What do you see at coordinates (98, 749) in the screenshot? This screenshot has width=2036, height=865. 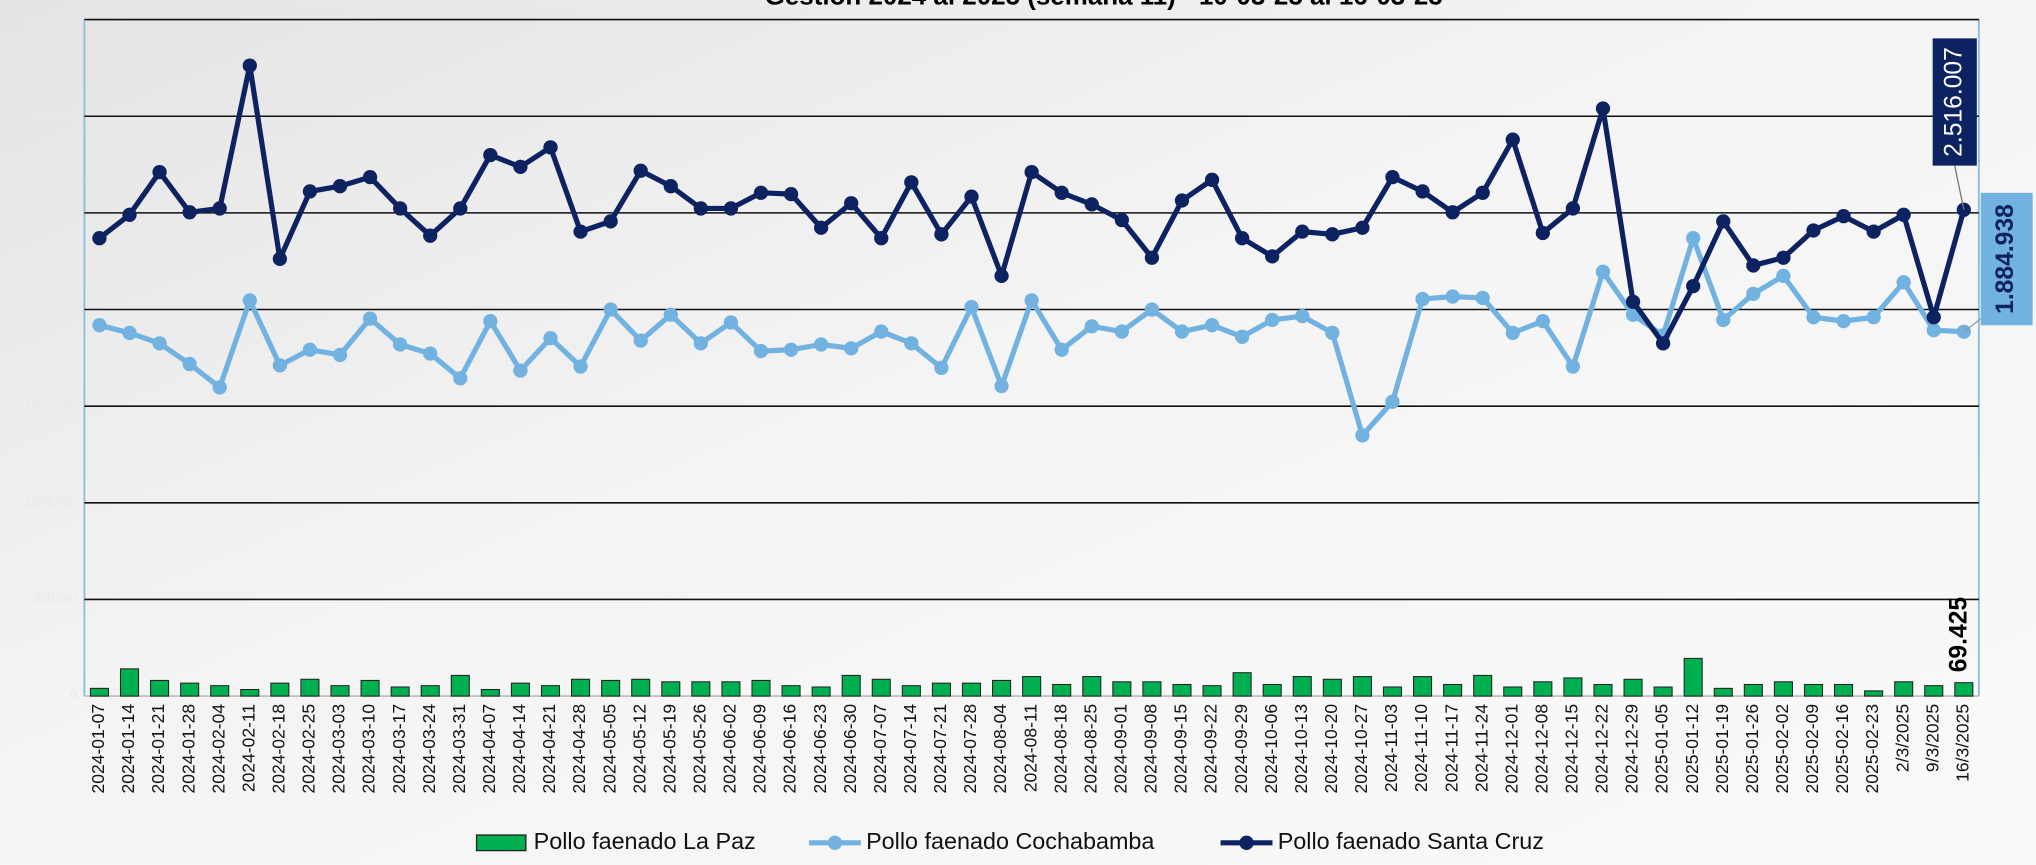 I see `x-tick-label: 2024-01-07` at bounding box center [98, 749].